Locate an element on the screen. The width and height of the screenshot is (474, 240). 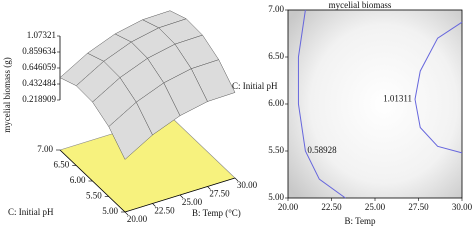
z-tick-label: 0.432484 is located at coordinates (39, 83).